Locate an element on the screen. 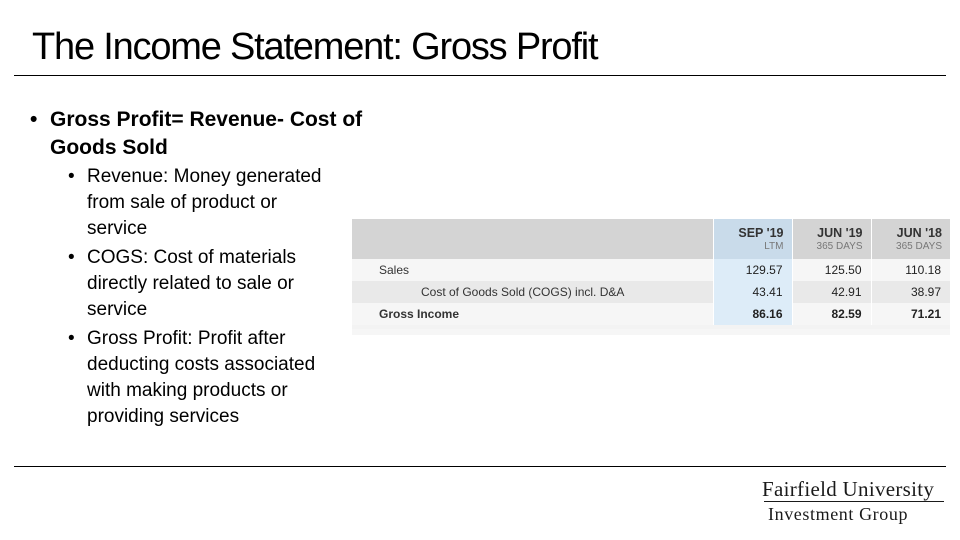 This screenshot has width=960, height=540. logo-divider is located at coordinates (854, 501).